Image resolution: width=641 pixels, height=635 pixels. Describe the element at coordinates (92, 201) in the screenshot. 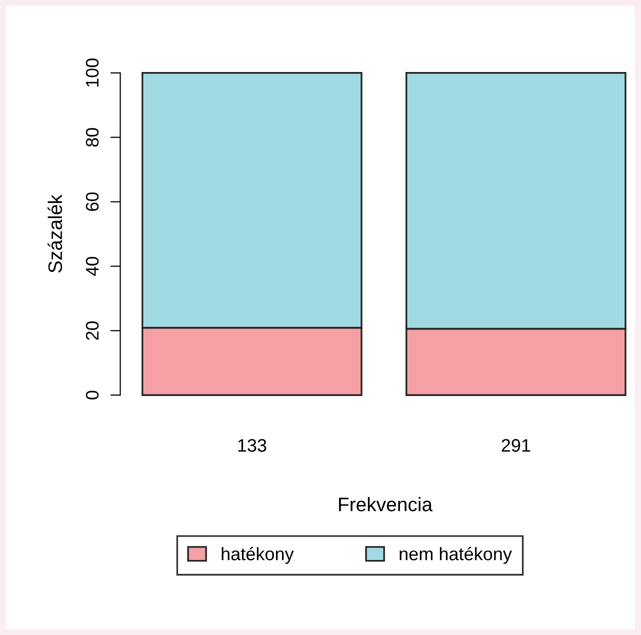

I see `y-tick-label: 60` at that location.